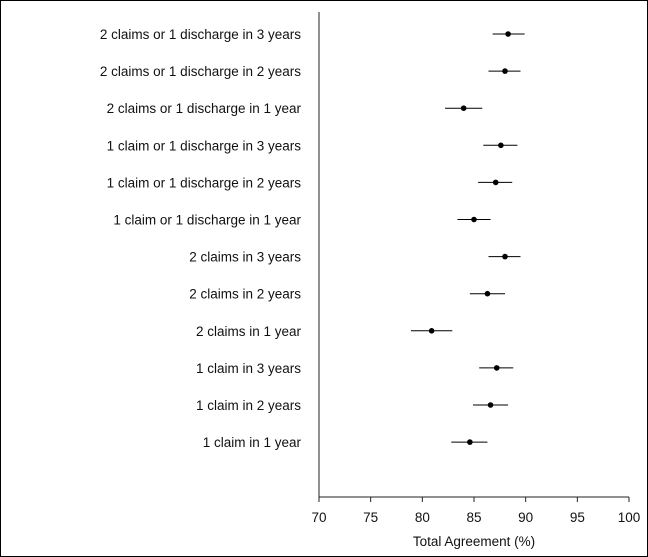  What do you see at coordinates (577, 517) in the screenshot?
I see `x-tick-label: 95` at bounding box center [577, 517].